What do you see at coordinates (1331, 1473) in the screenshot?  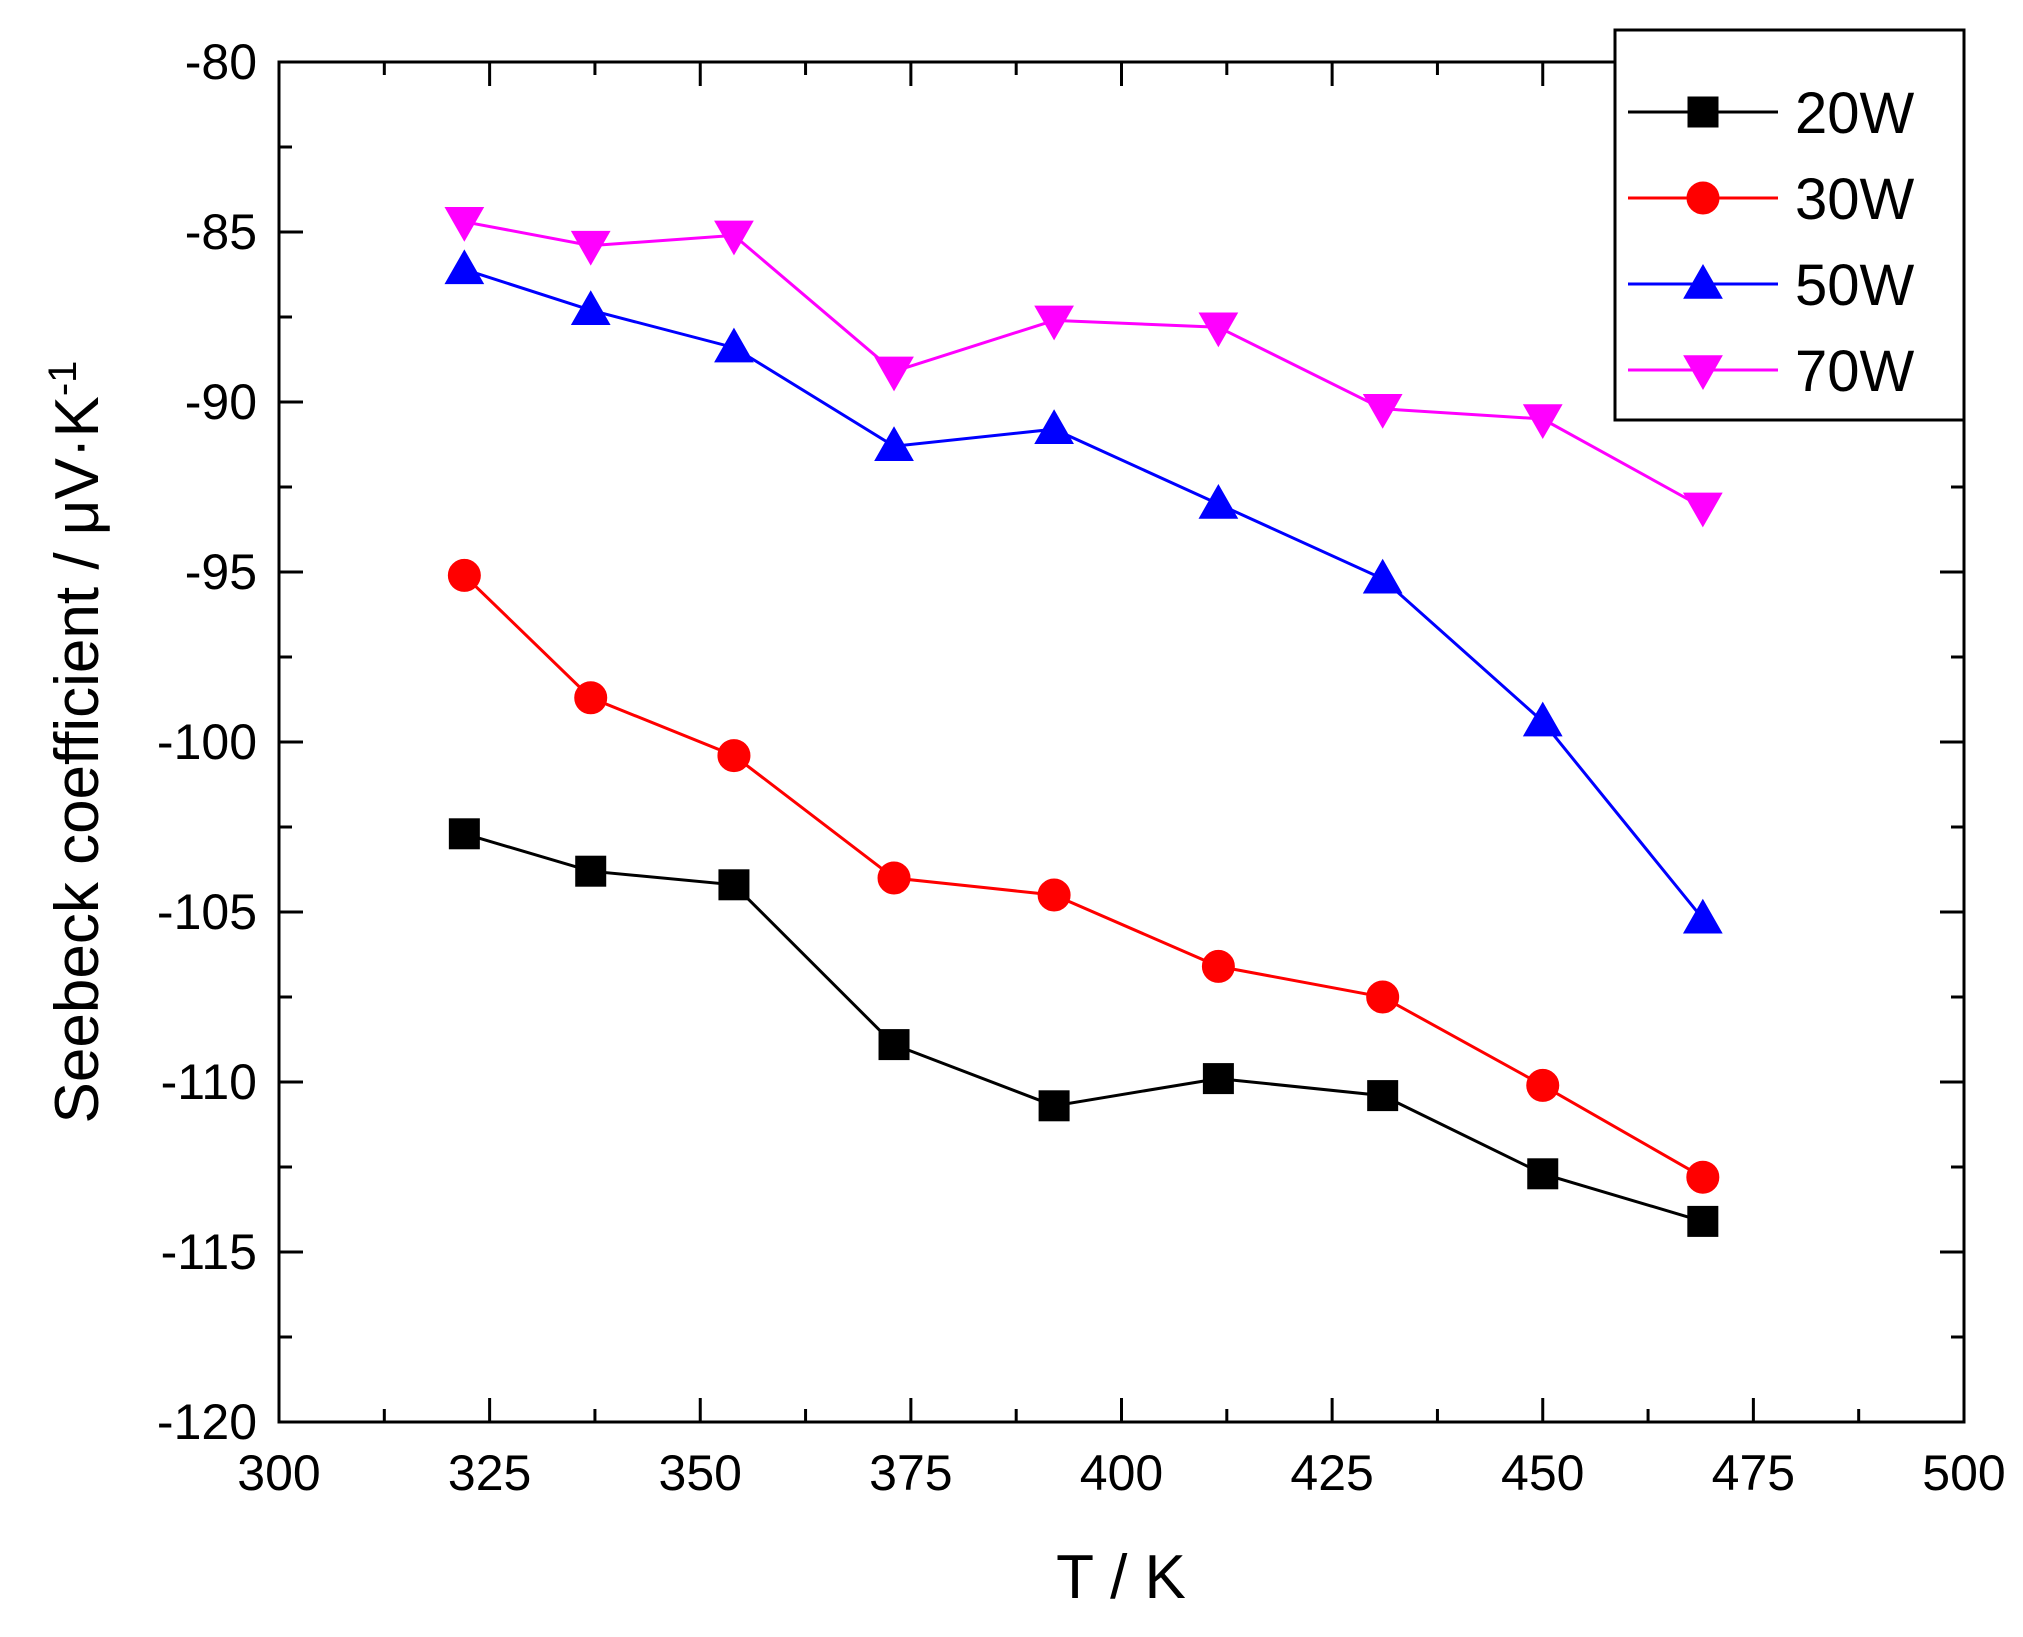 I see `x-tick-label: 425` at bounding box center [1331, 1473].